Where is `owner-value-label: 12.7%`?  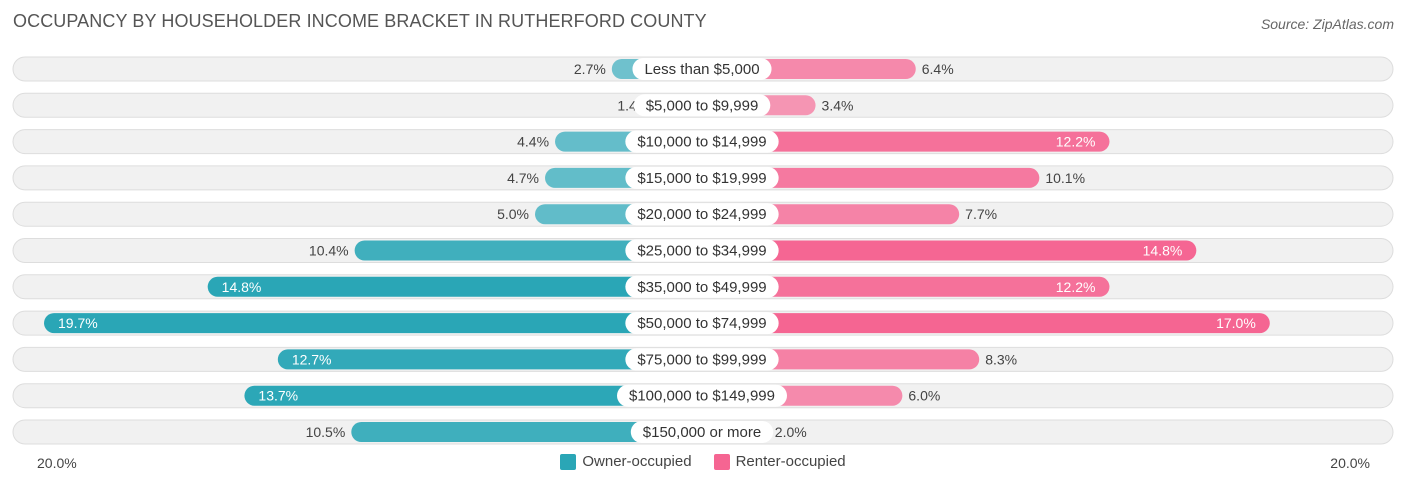 owner-value-label: 12.7% is located at coordinates (312, 359).